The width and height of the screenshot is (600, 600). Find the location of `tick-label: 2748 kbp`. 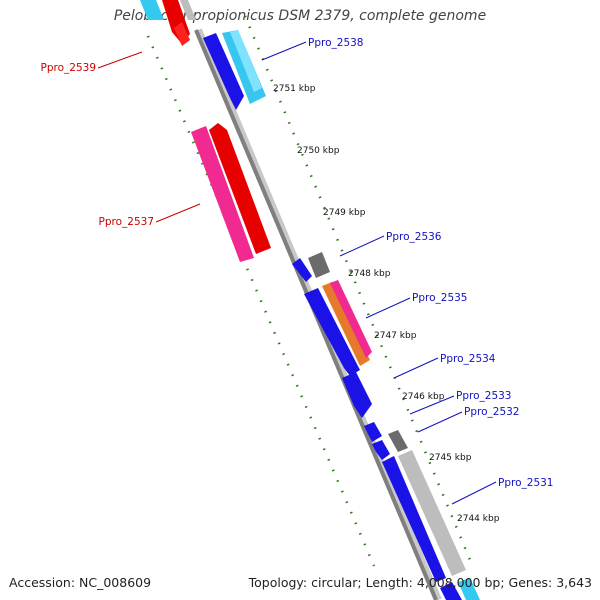

tick-label: 2748 kbp is located at coordinates (369, 274).